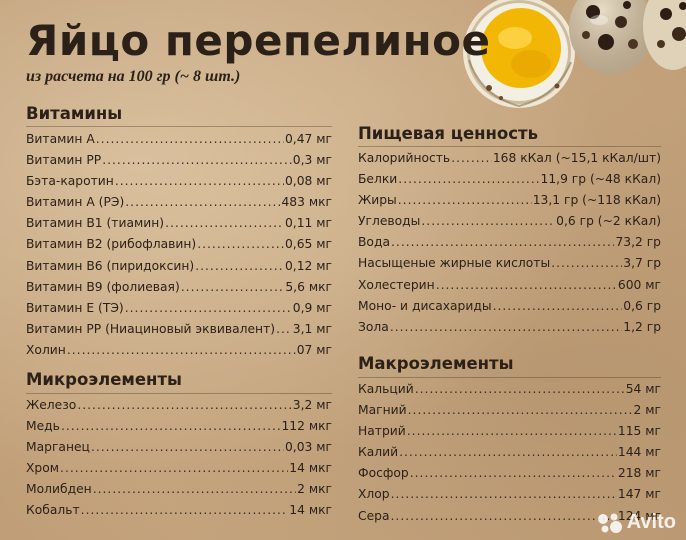 This screenshot has height=540, width=686. I want to click on section-title-macroelements: Макроэлементы, so click(436, 363).